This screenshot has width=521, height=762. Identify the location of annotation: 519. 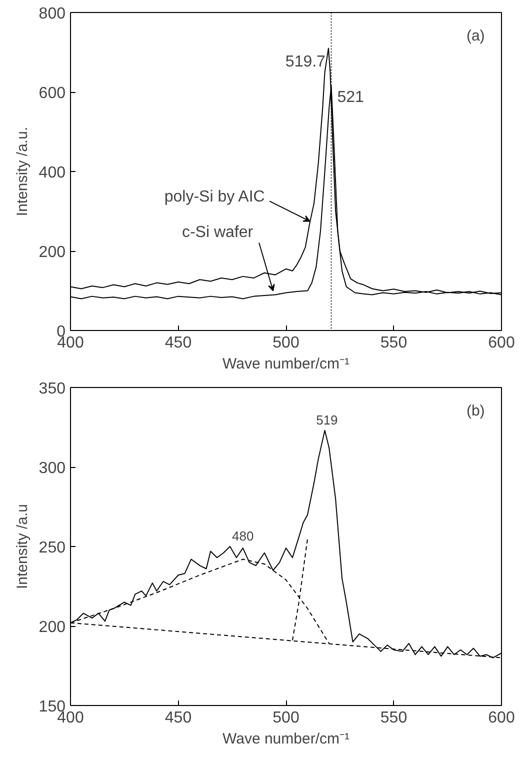
(327, 420).